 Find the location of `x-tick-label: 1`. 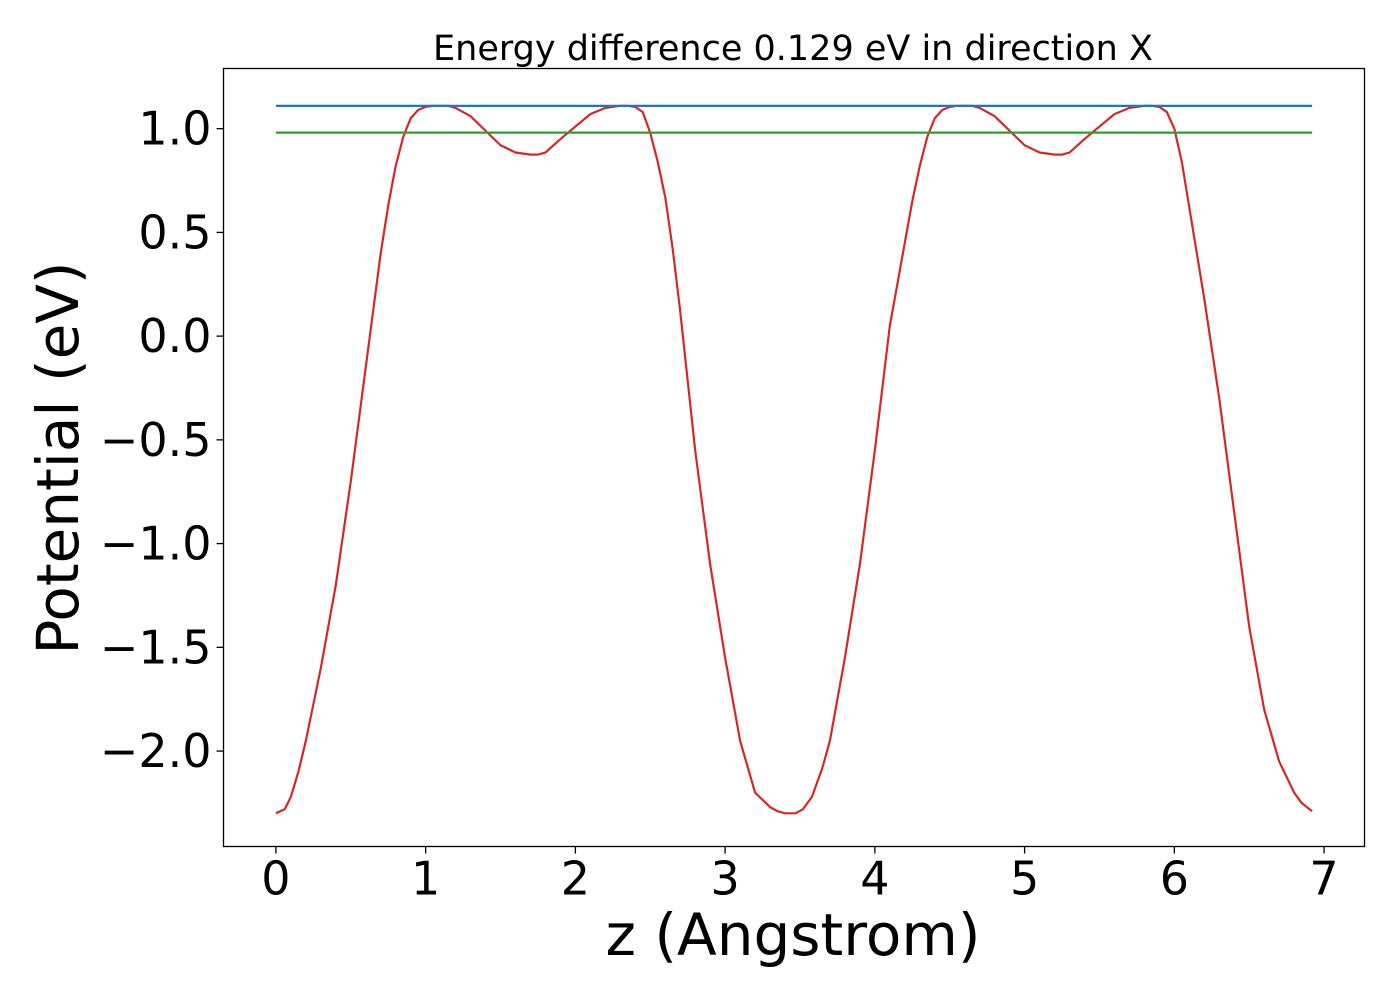

x-tick-label: 1 is located at coordinates (425, 879).